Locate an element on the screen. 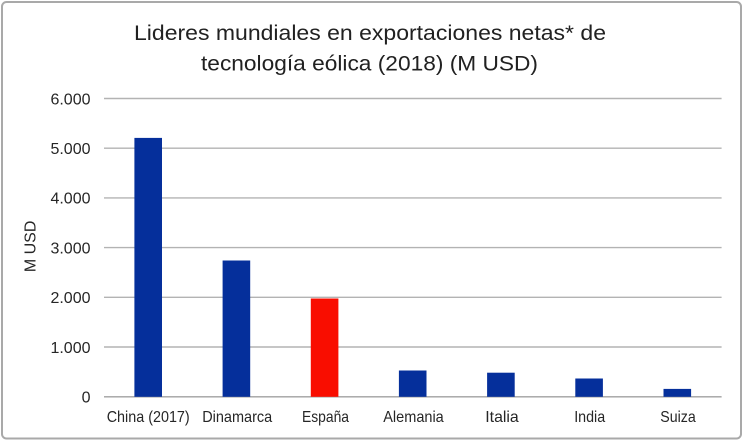 The height and width of the screenshot is (441, 744). svg-text: Dinamarca is located at coordinates (237, 417).